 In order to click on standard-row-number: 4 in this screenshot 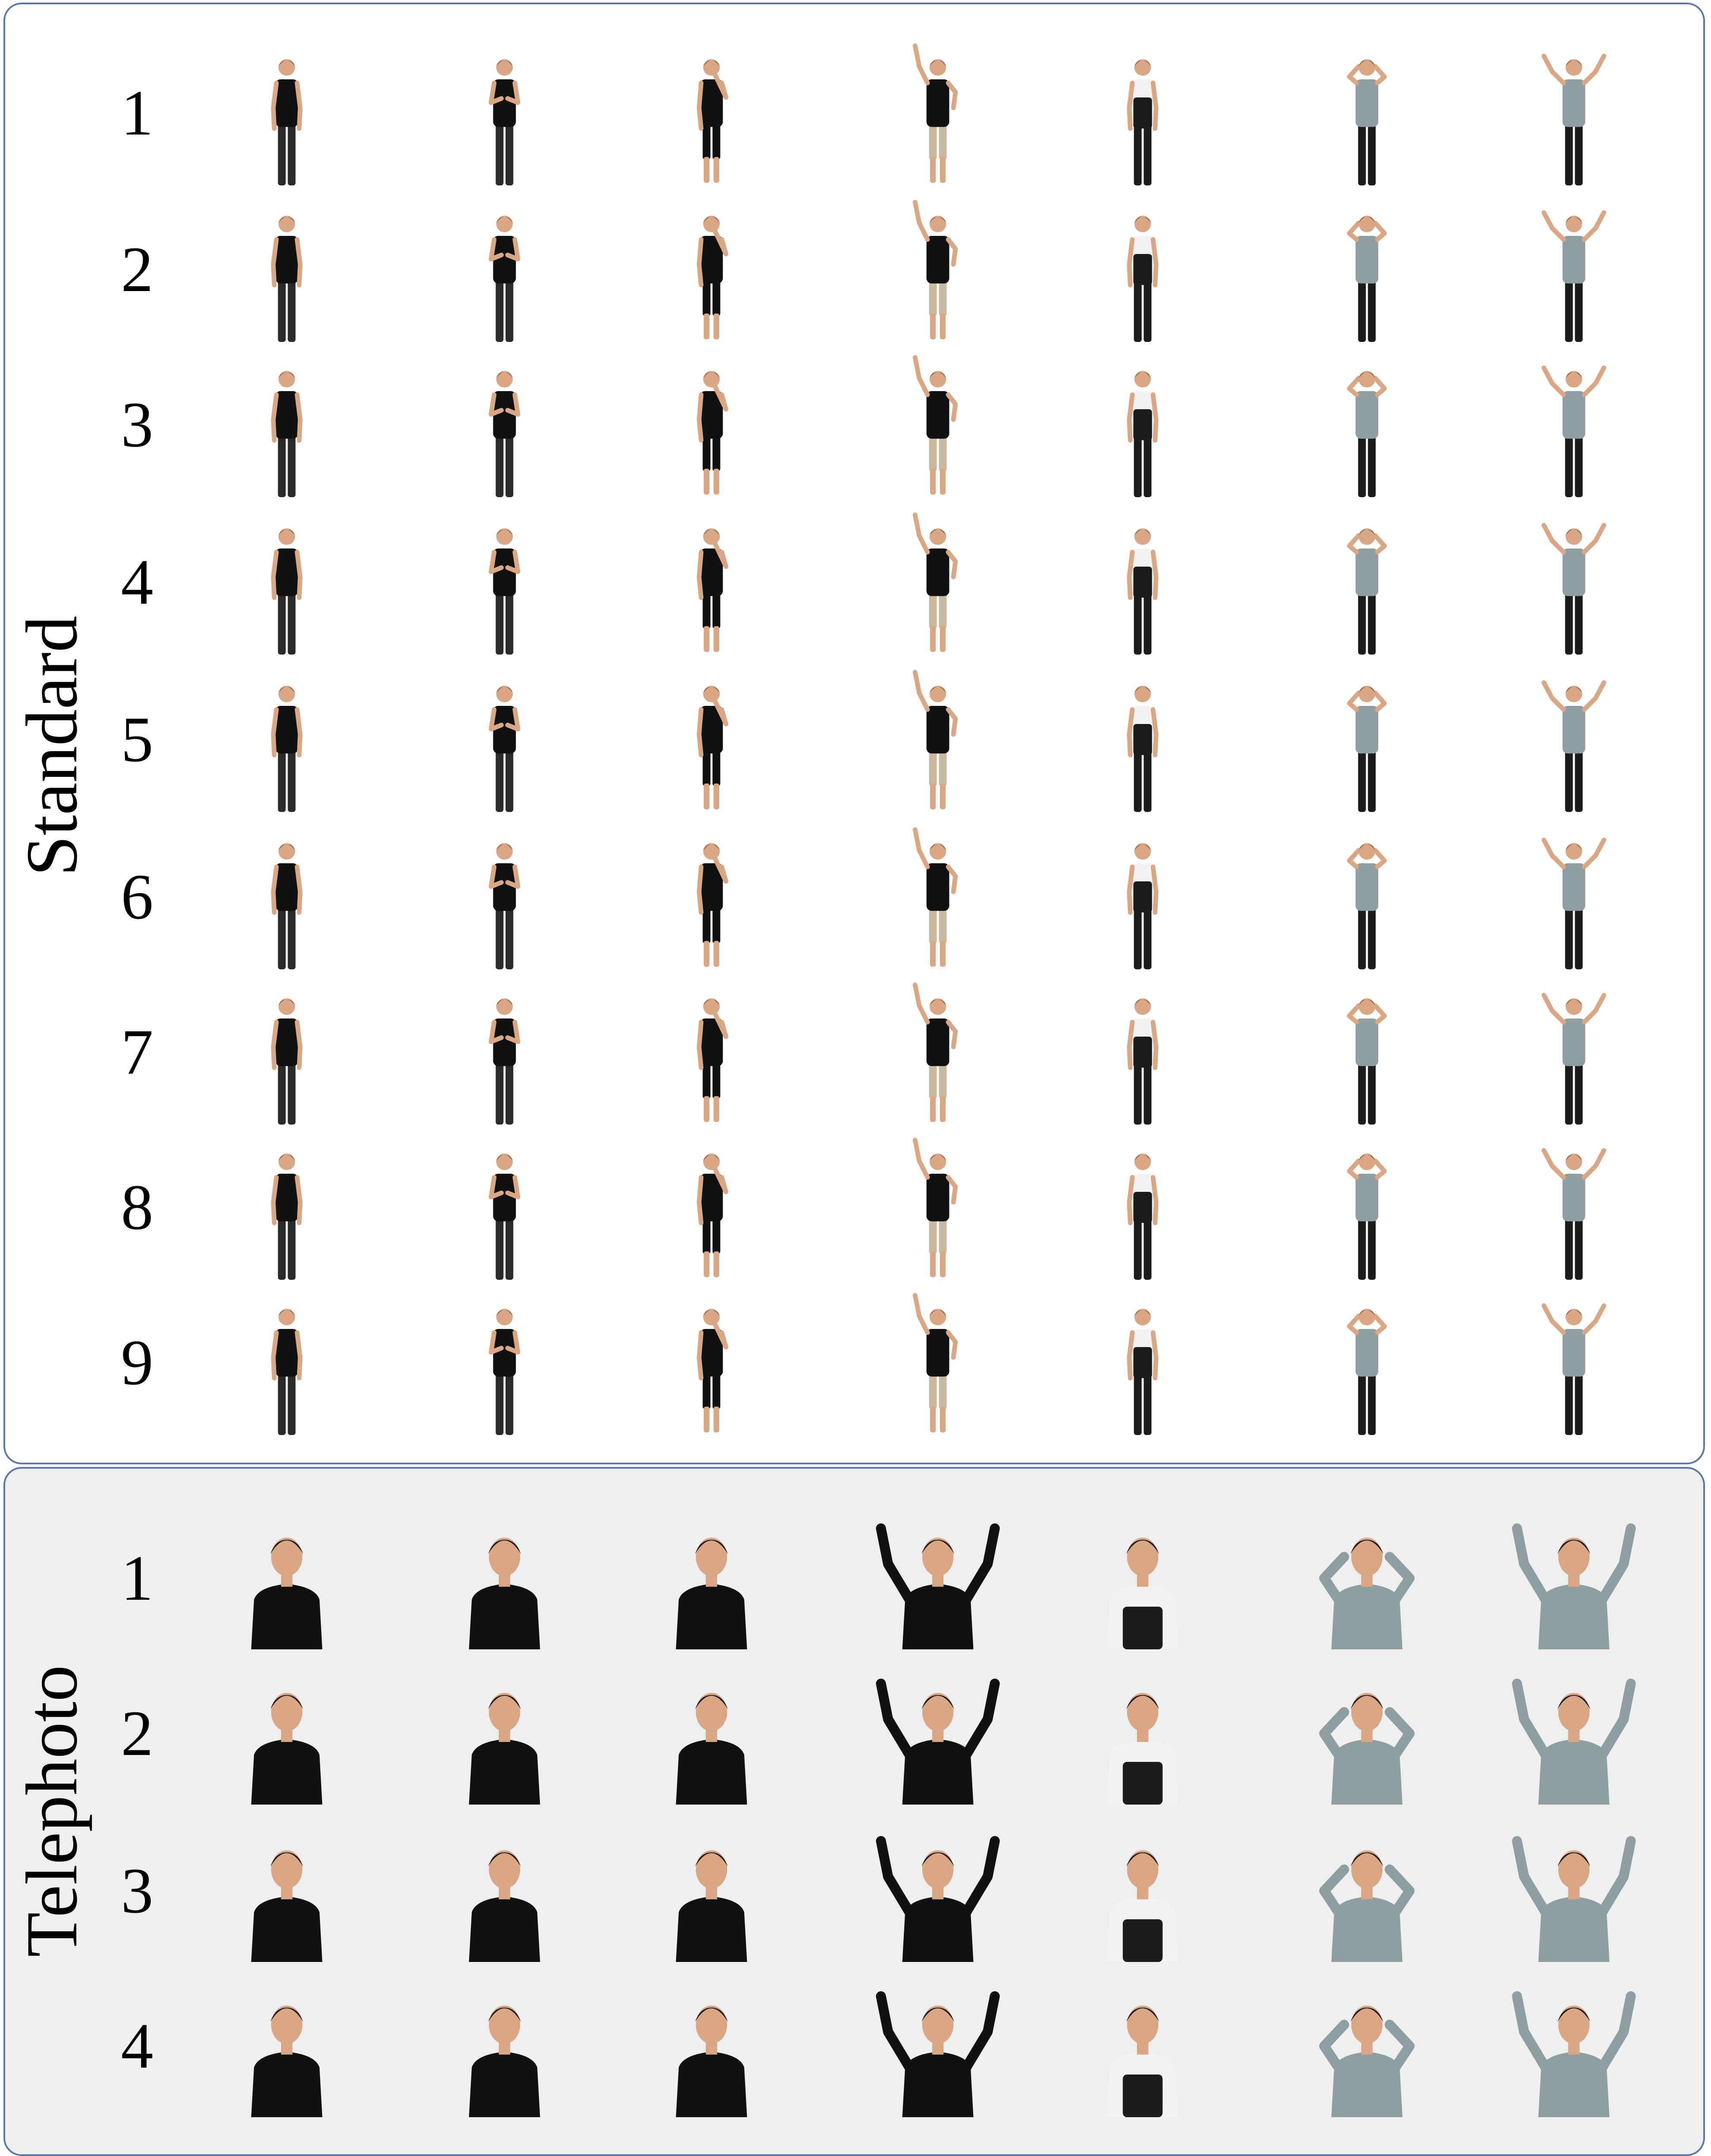, I will do `click(137, 582)`.